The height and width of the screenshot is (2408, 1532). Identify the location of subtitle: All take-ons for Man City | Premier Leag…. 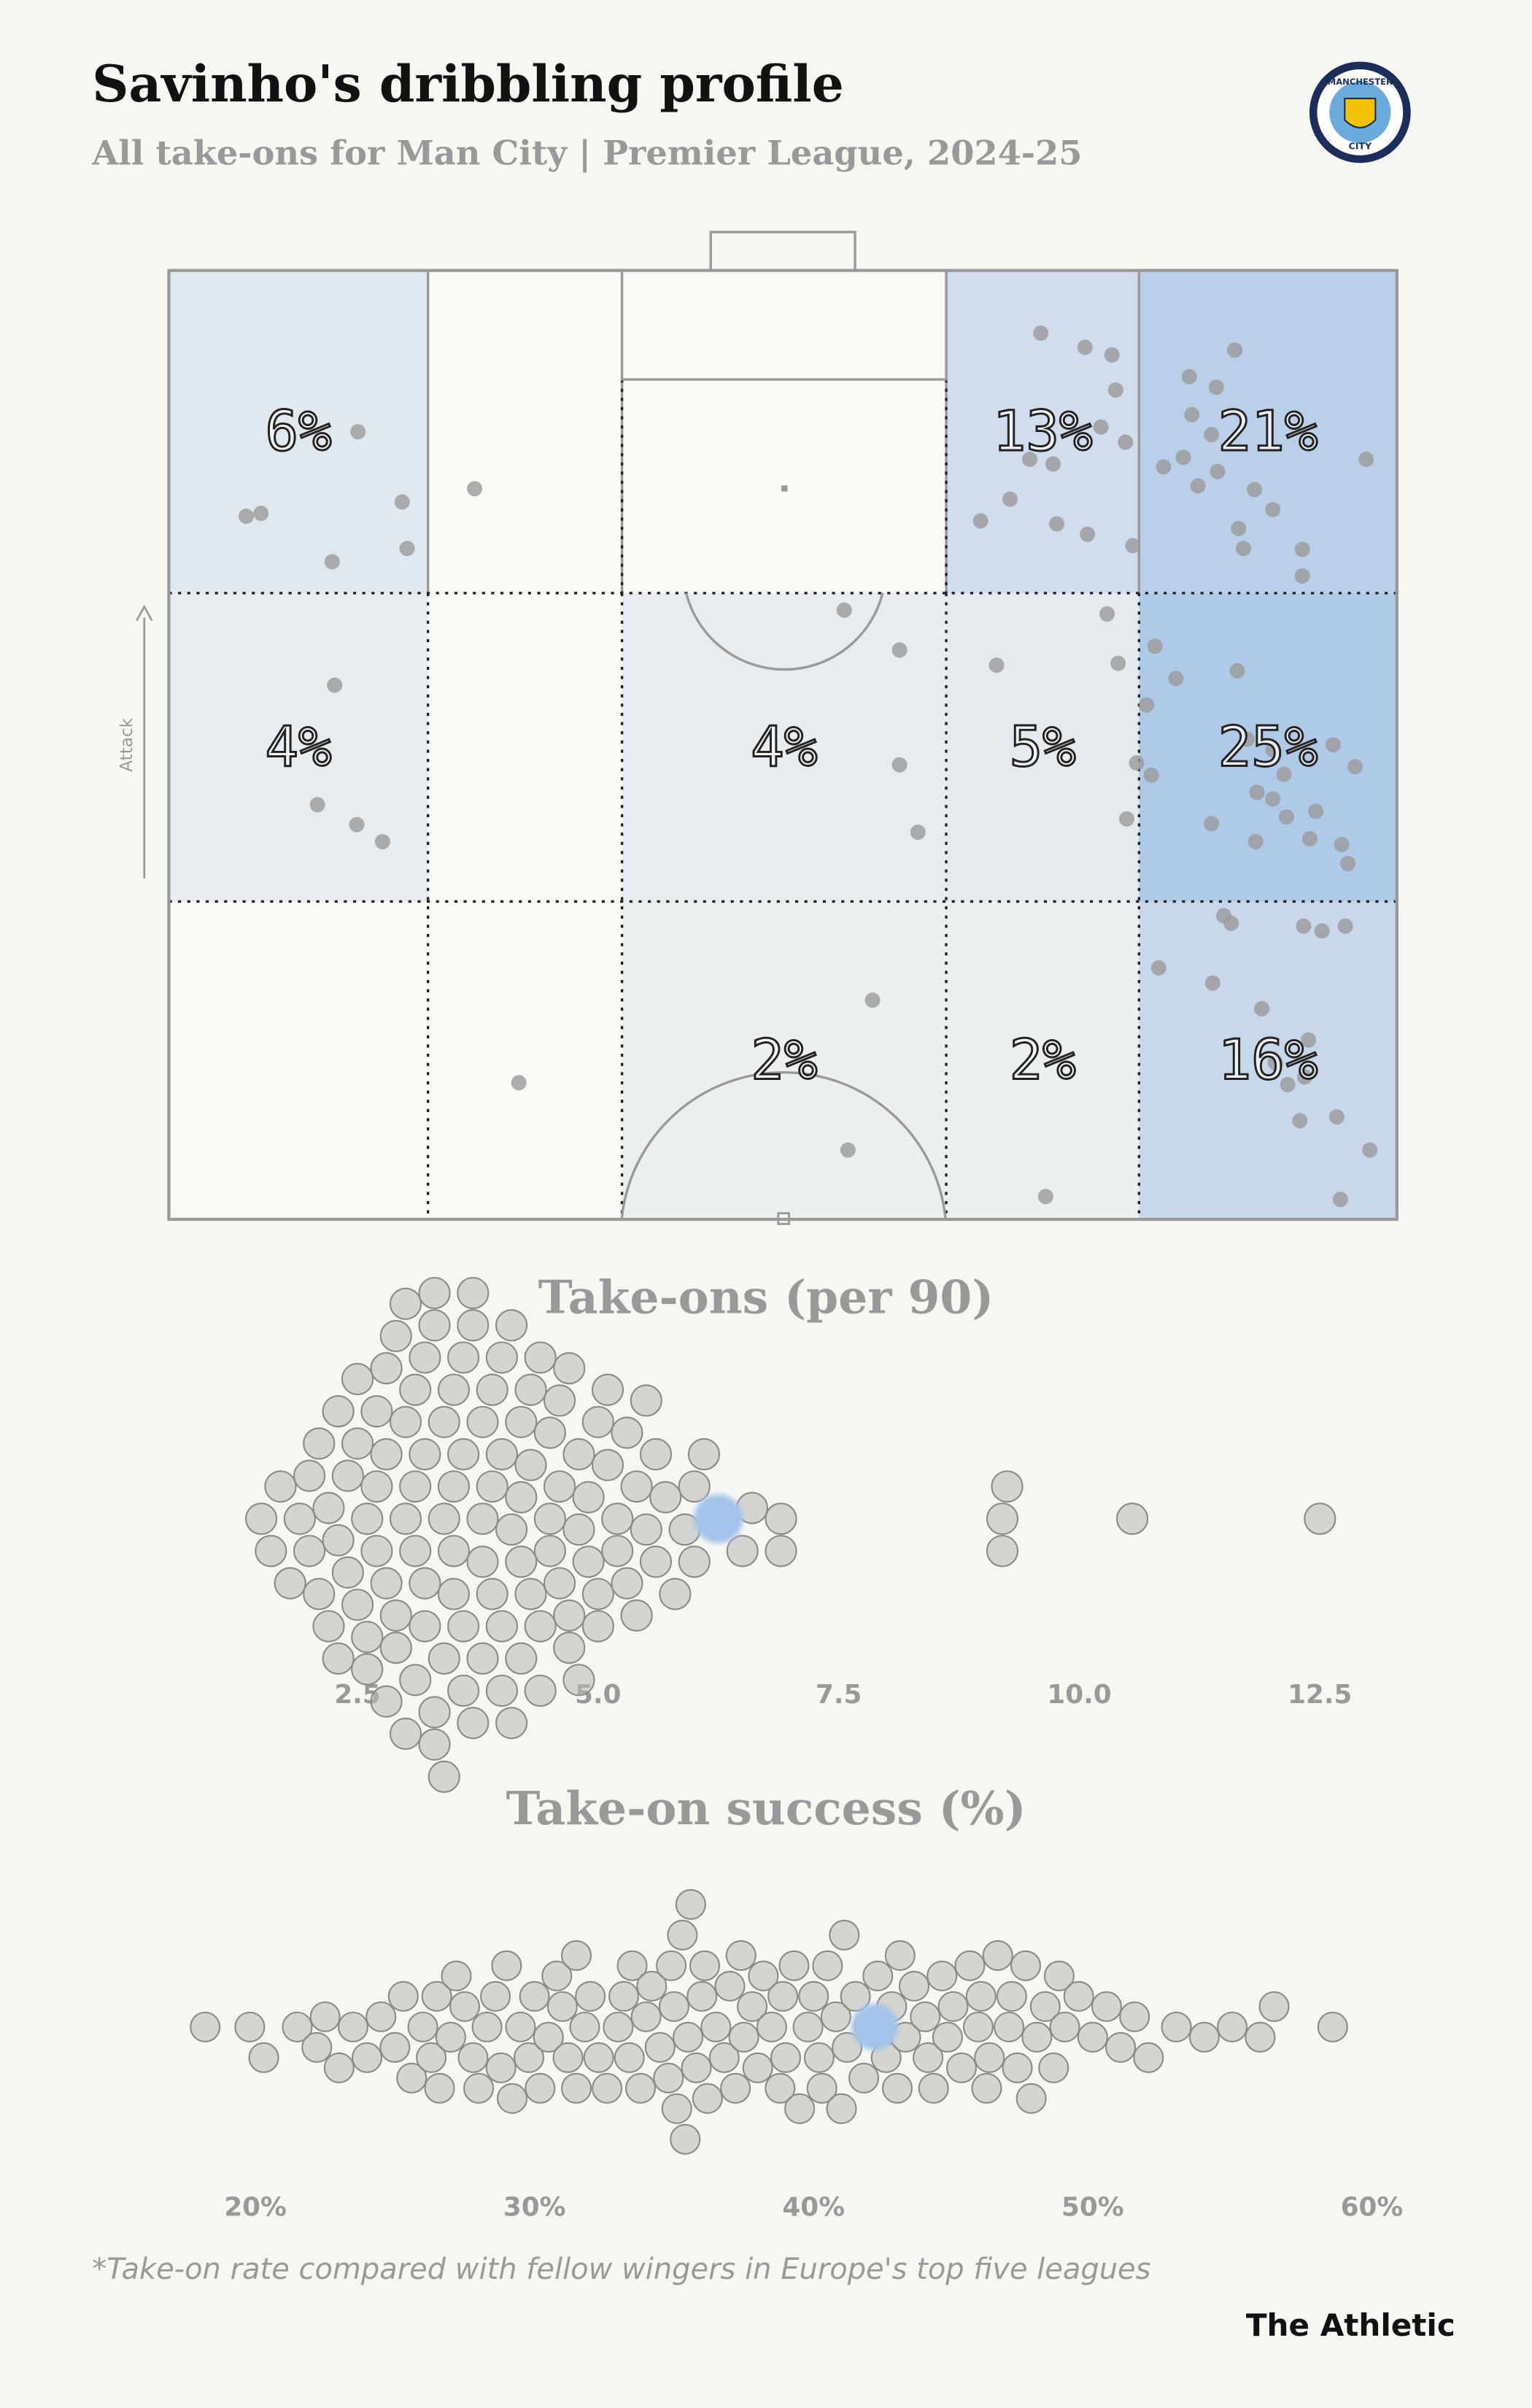
(586, 152).